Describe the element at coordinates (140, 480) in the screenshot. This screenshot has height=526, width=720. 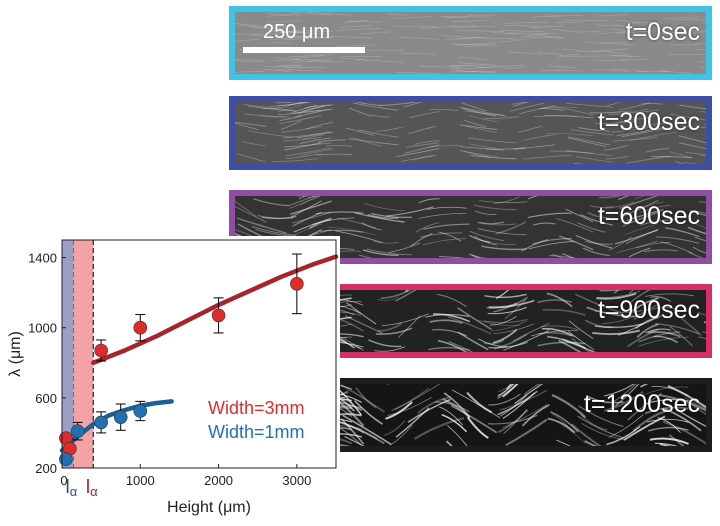
I see `x-tick-label: 1000` at that location.